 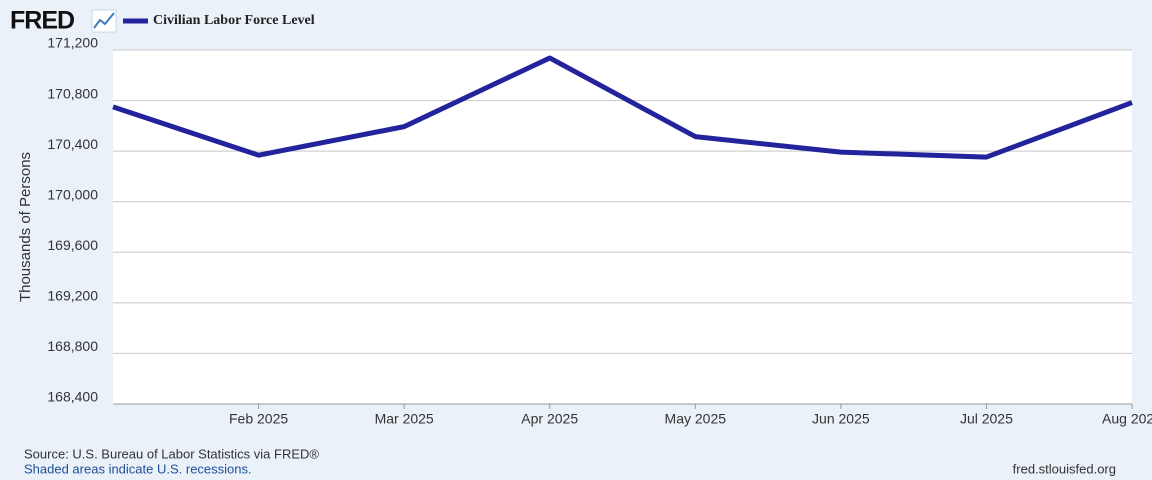 I want to click on y-tick-label: 171,200, so click(x=72, y=43).